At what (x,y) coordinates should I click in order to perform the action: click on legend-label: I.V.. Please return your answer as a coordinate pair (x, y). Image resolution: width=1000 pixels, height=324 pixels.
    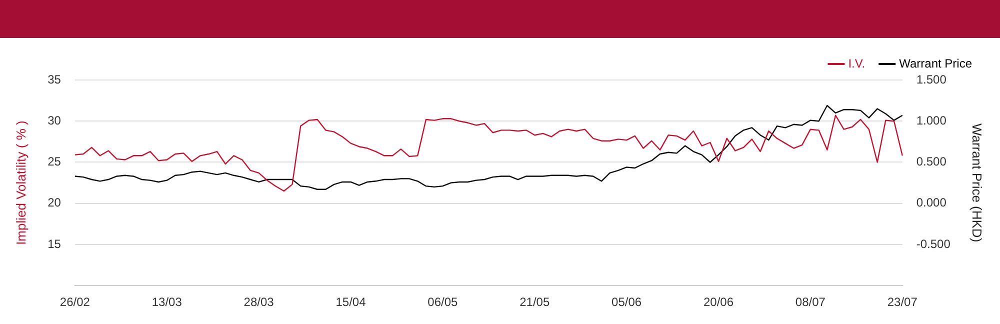
    Looking at the image, I should click on (857, 63).